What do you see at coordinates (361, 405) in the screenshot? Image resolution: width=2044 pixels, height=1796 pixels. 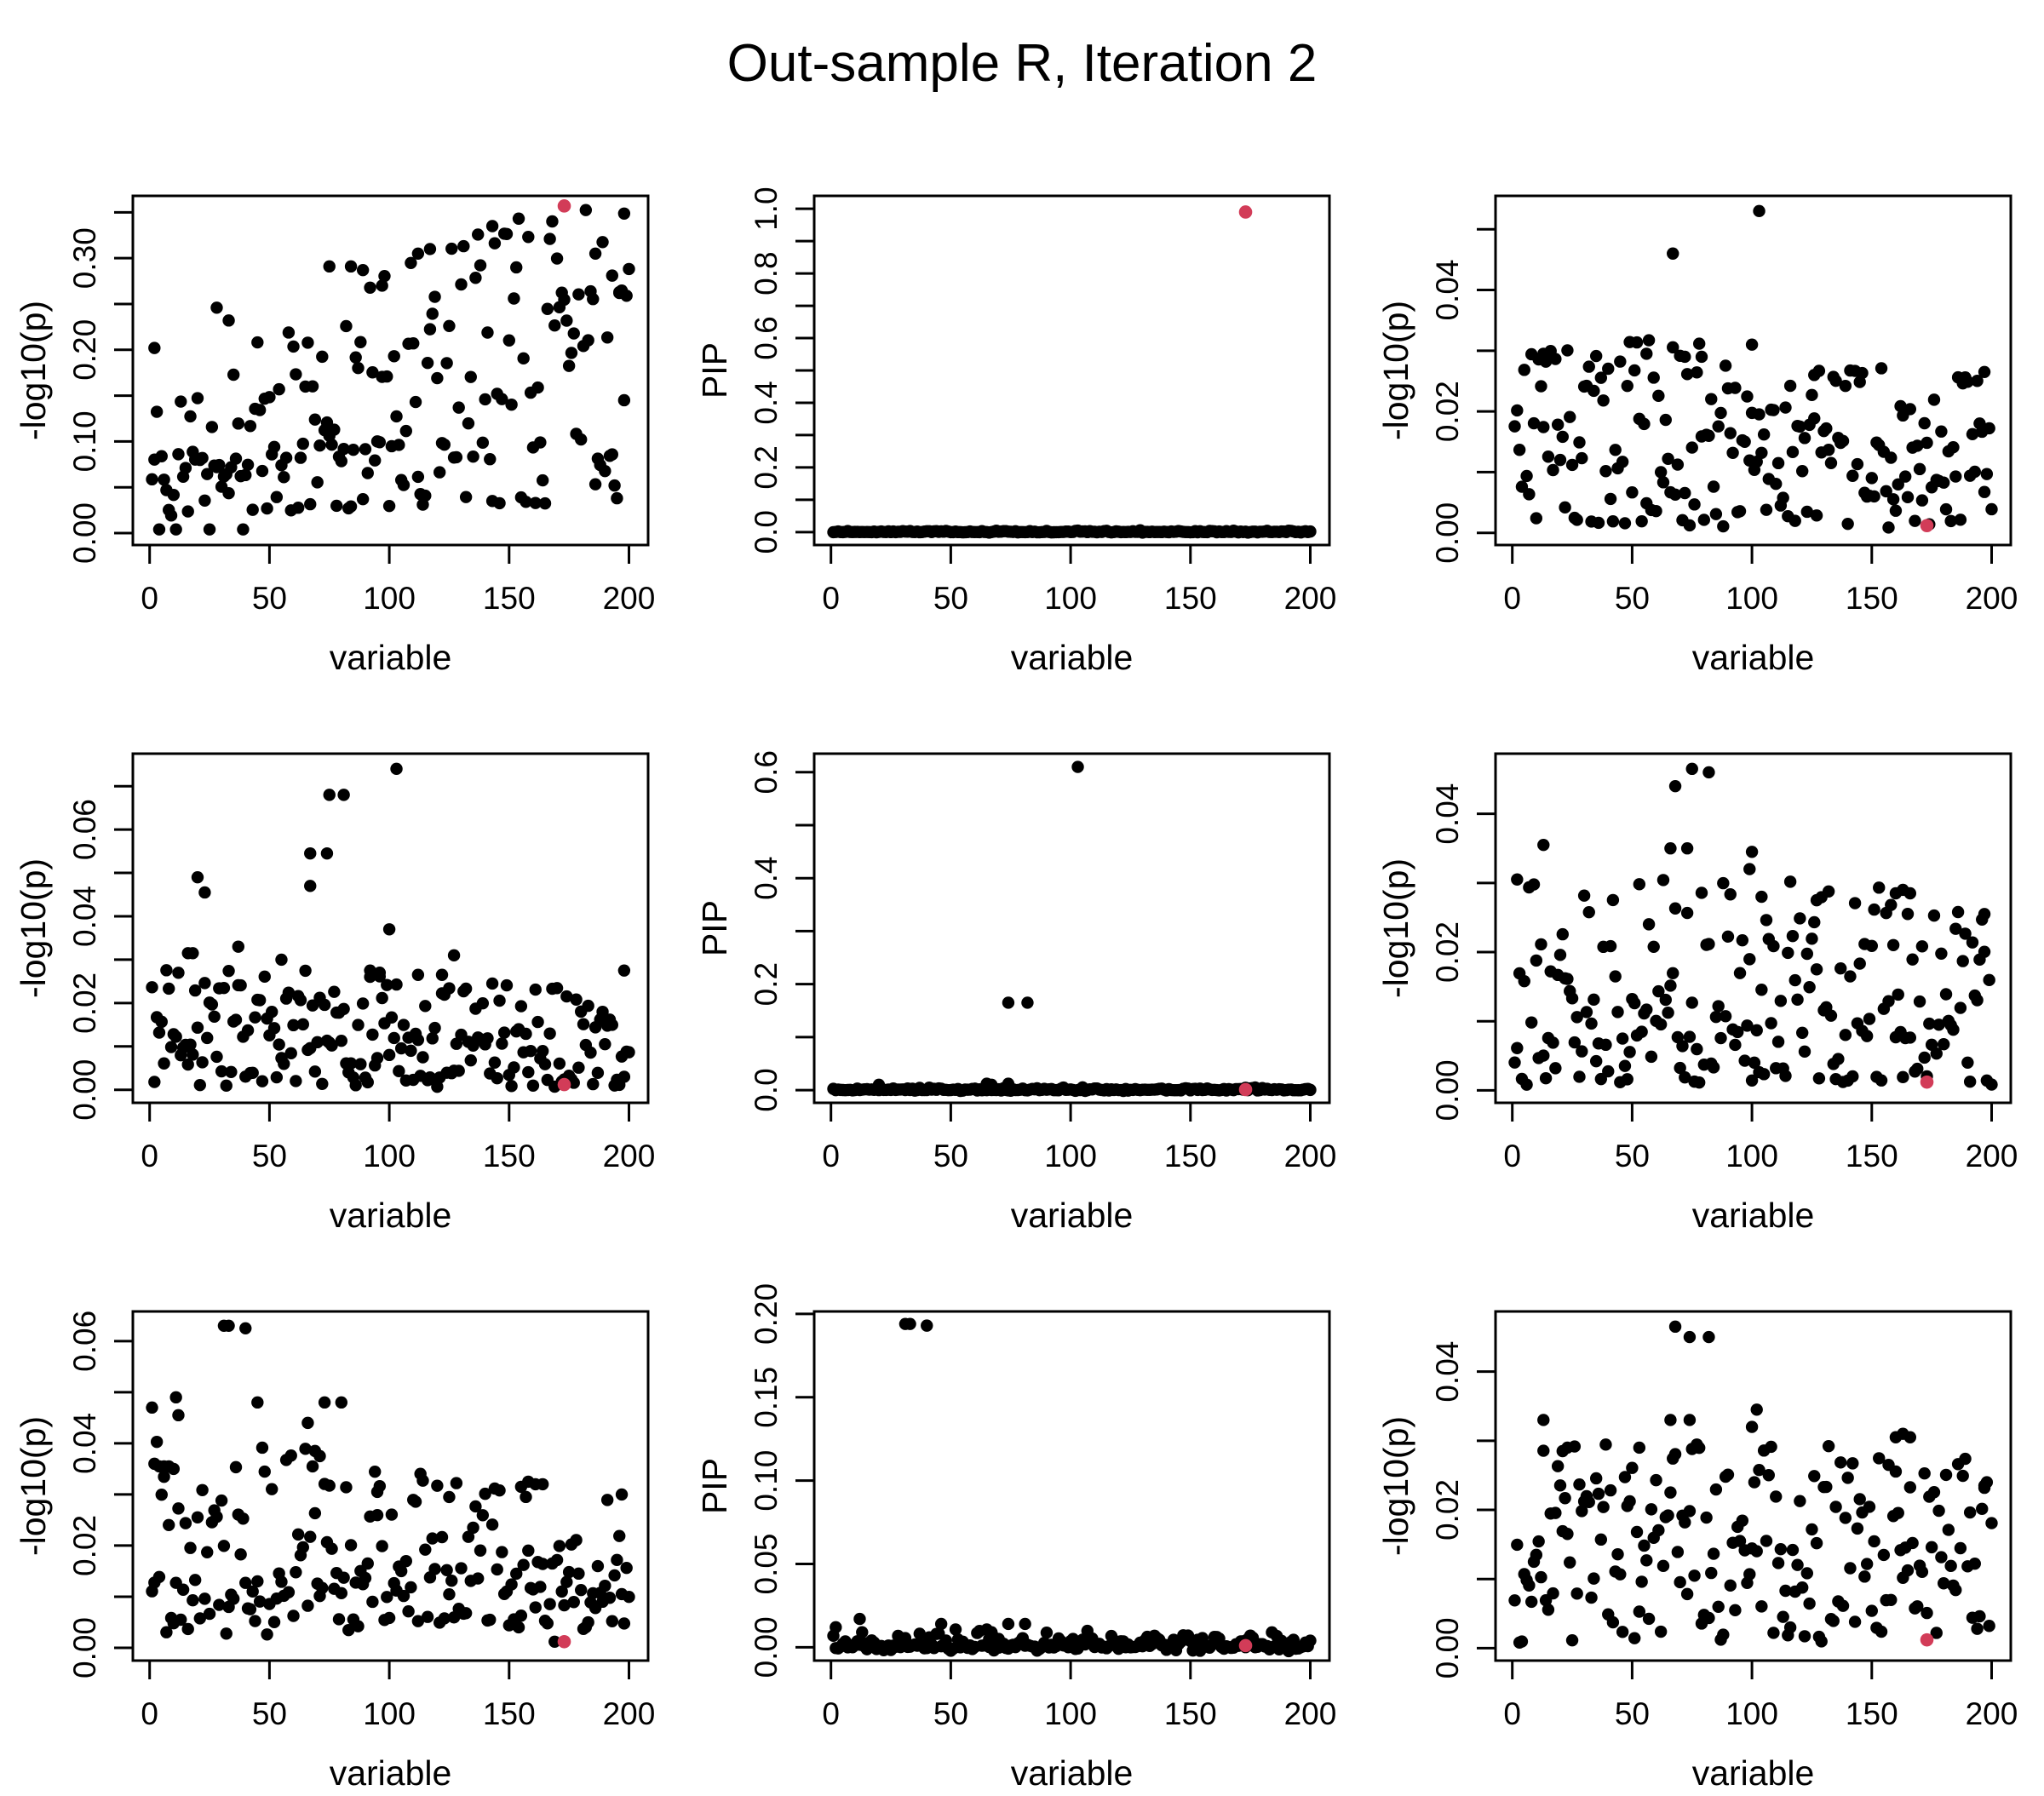 I see `plot-canvas-r1c1: 0 50 100 150 200 0.00 0.10 0.20 0.30` at bounding box center [361, 405].